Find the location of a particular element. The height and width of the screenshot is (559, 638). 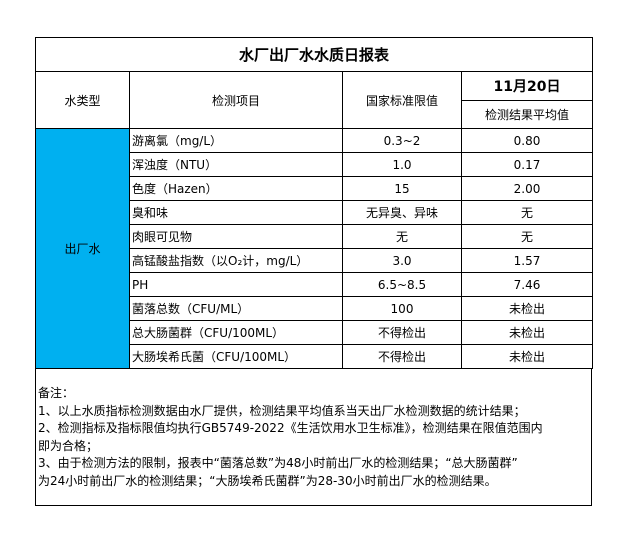

table-row: PH 6.5~8.5 7.46 is located at coordinates (315, 284).